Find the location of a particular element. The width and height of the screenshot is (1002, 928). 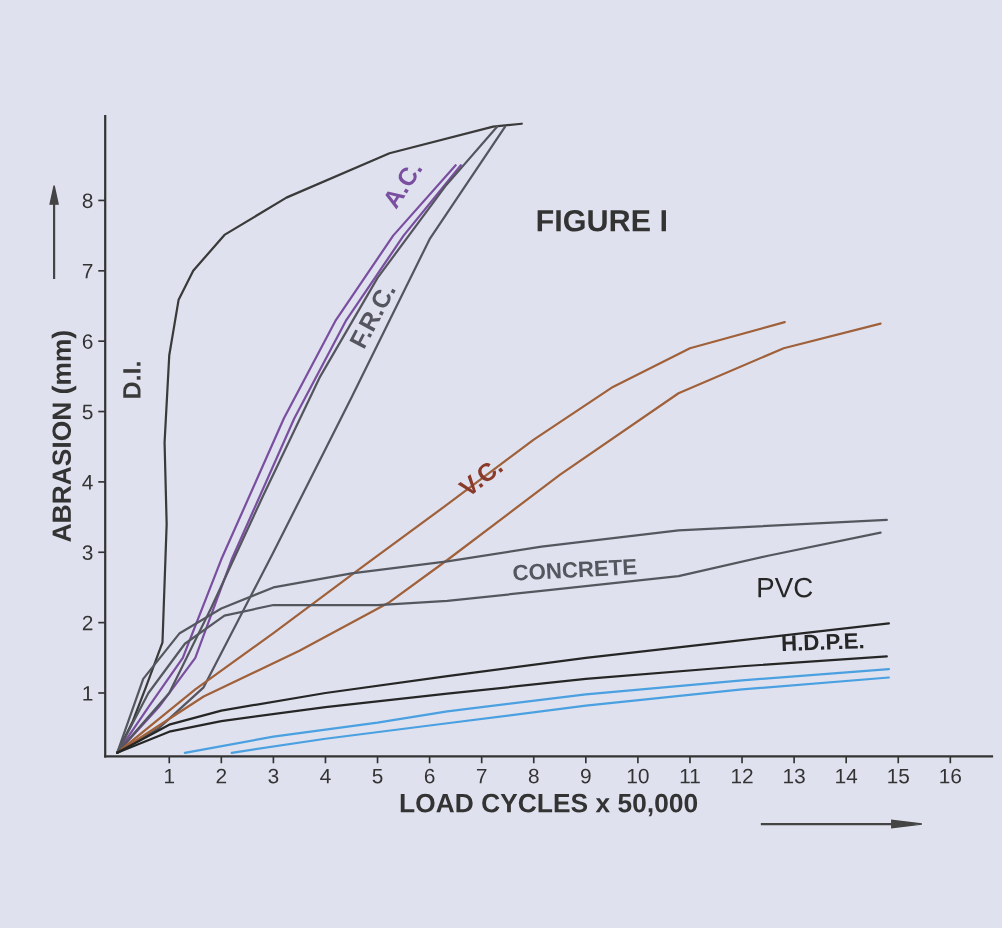

series-label: H.D.P.E. is located at coordinates (823, 642).